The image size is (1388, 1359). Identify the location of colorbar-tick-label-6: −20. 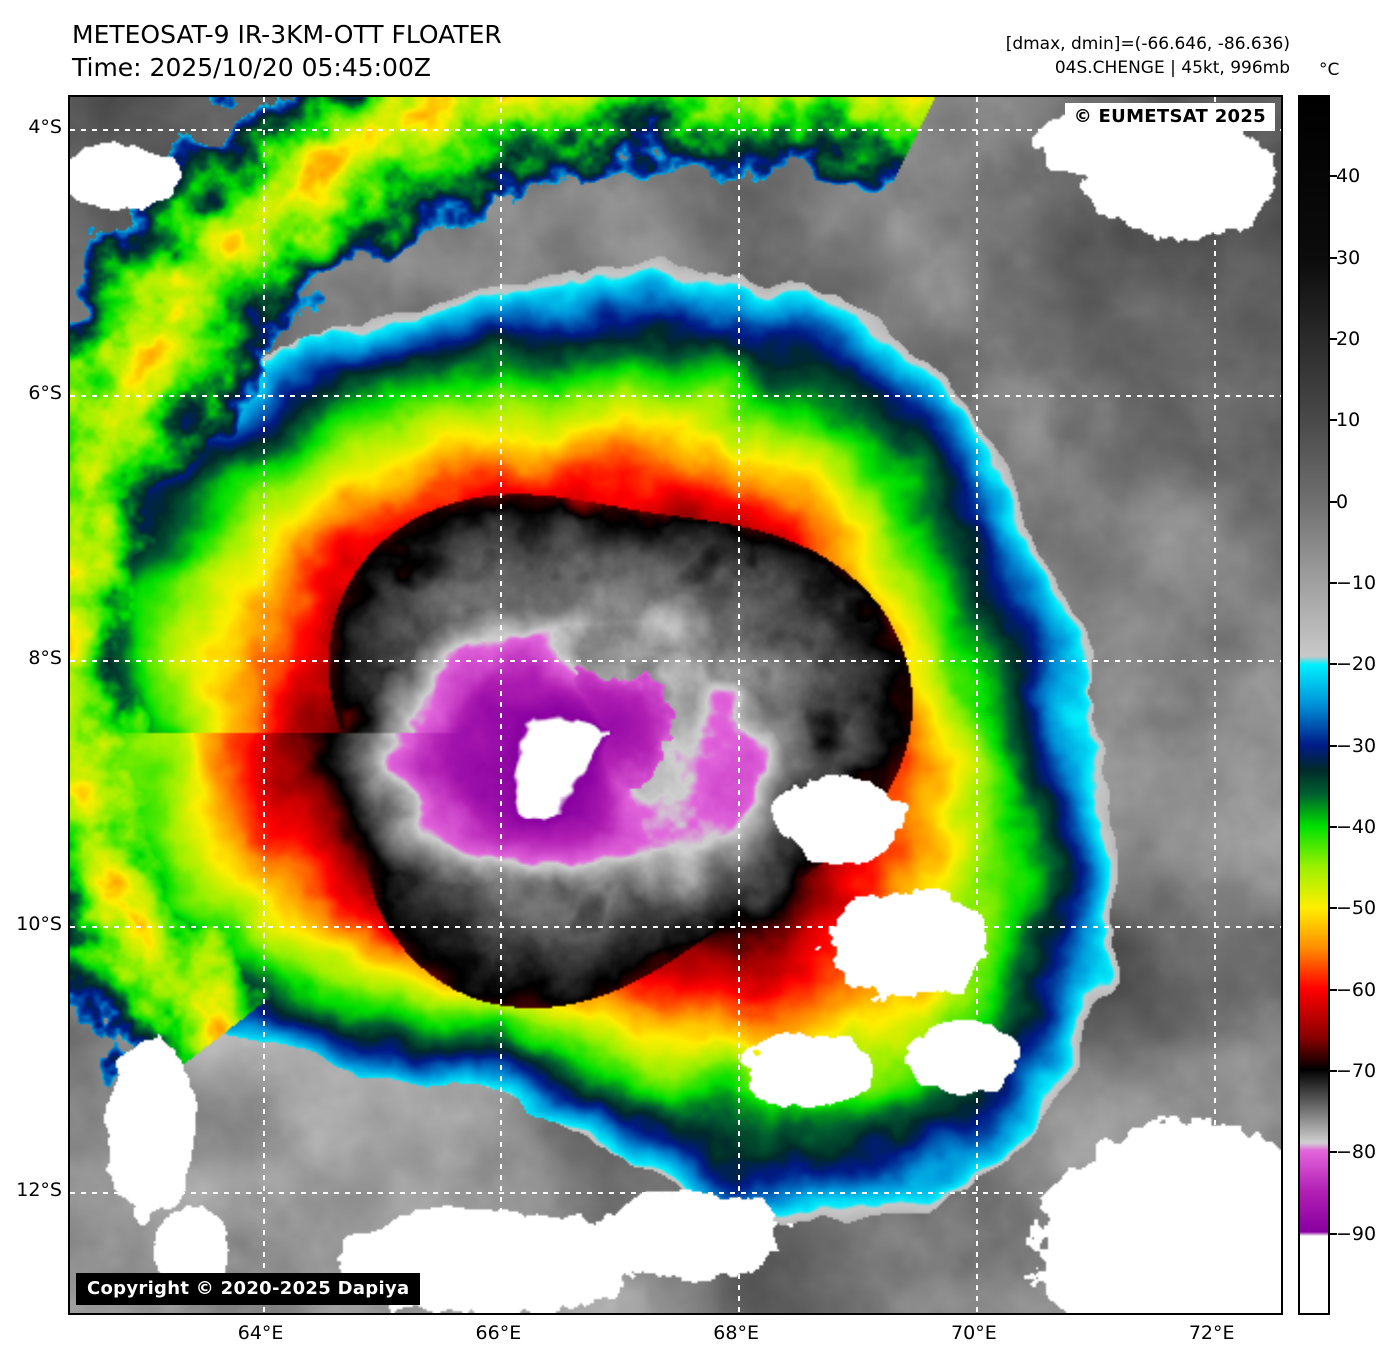
(1356, 664).